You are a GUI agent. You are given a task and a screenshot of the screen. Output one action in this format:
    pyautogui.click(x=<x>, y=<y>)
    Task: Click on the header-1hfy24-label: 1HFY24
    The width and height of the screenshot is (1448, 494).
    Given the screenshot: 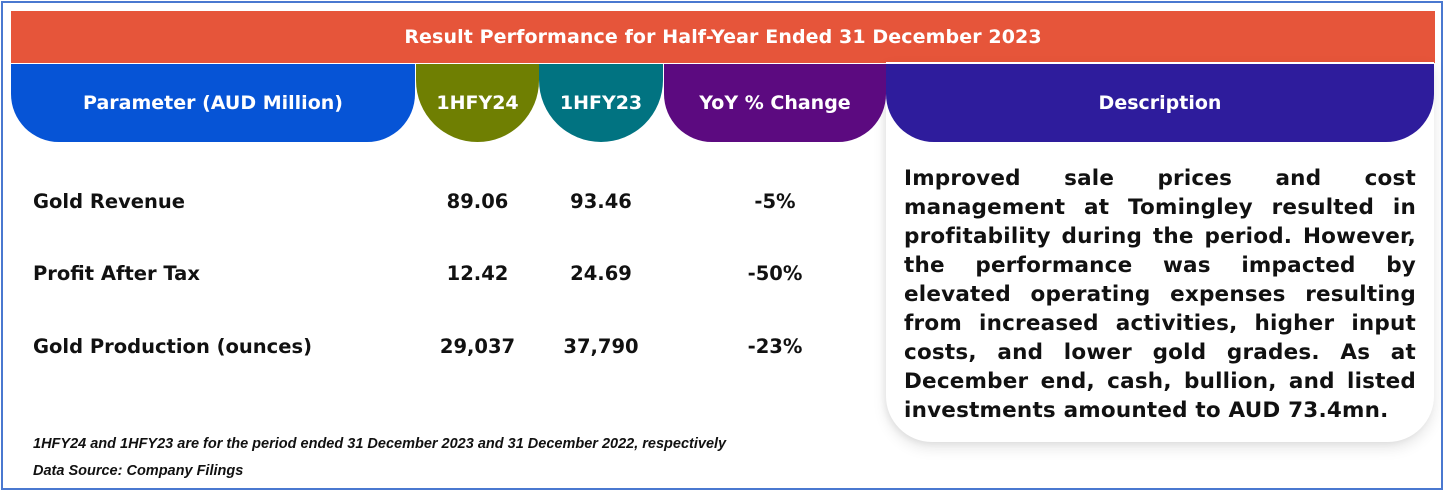 What is the action you would take?
    pyautogui.click(x=477, y=103)
    